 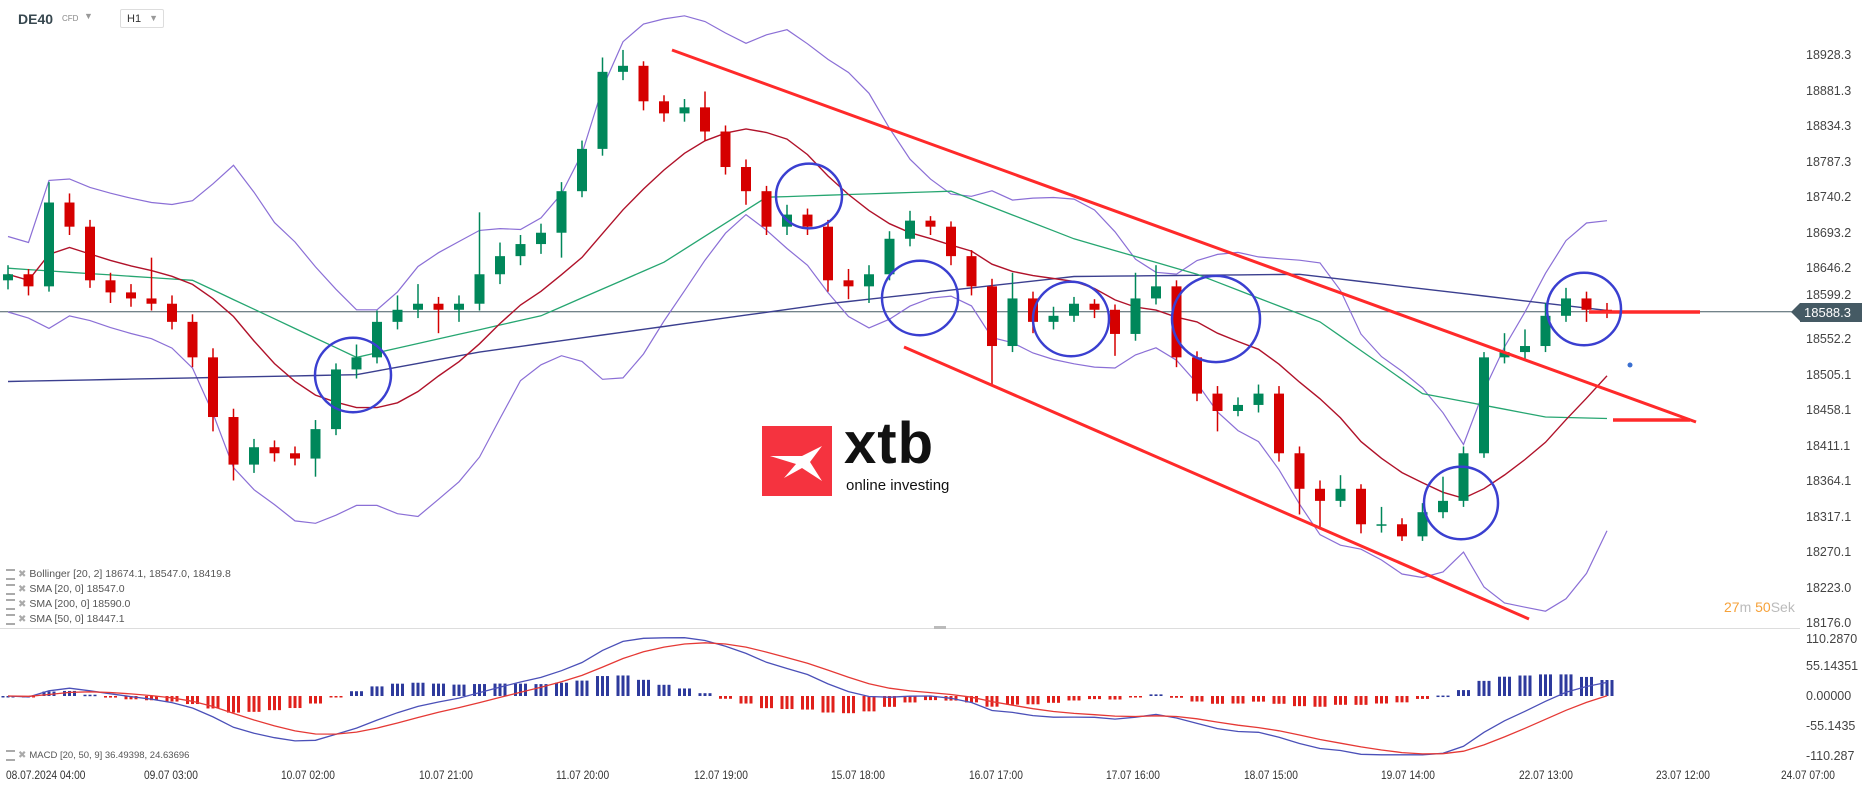 I want to click on macd-line, so click(x=807, y=696).